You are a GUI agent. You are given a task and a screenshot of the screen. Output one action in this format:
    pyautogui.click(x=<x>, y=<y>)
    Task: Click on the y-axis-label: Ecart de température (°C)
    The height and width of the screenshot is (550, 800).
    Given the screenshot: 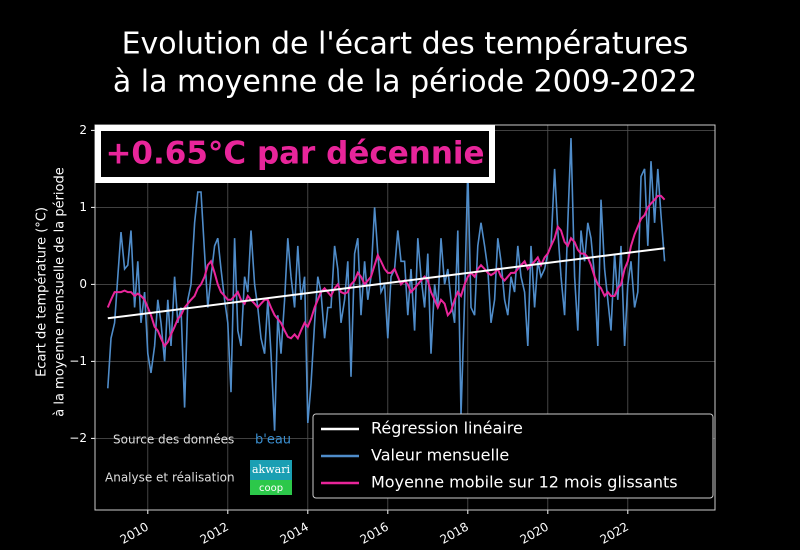 What is the action you would take?
    pyautogui.click(x=42, y=292)
    